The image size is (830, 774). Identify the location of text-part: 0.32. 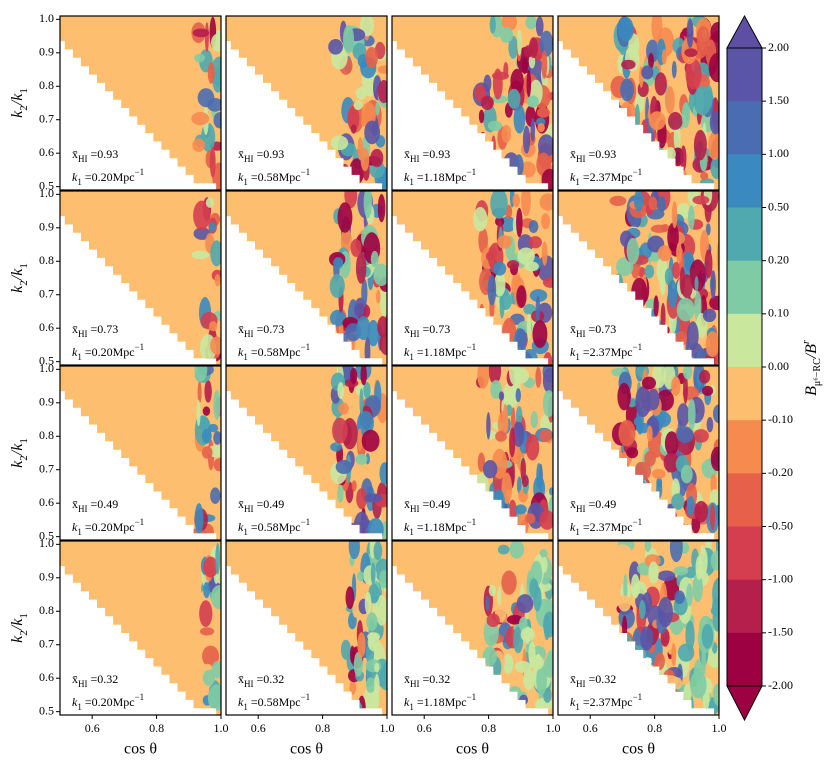
(439, 679).